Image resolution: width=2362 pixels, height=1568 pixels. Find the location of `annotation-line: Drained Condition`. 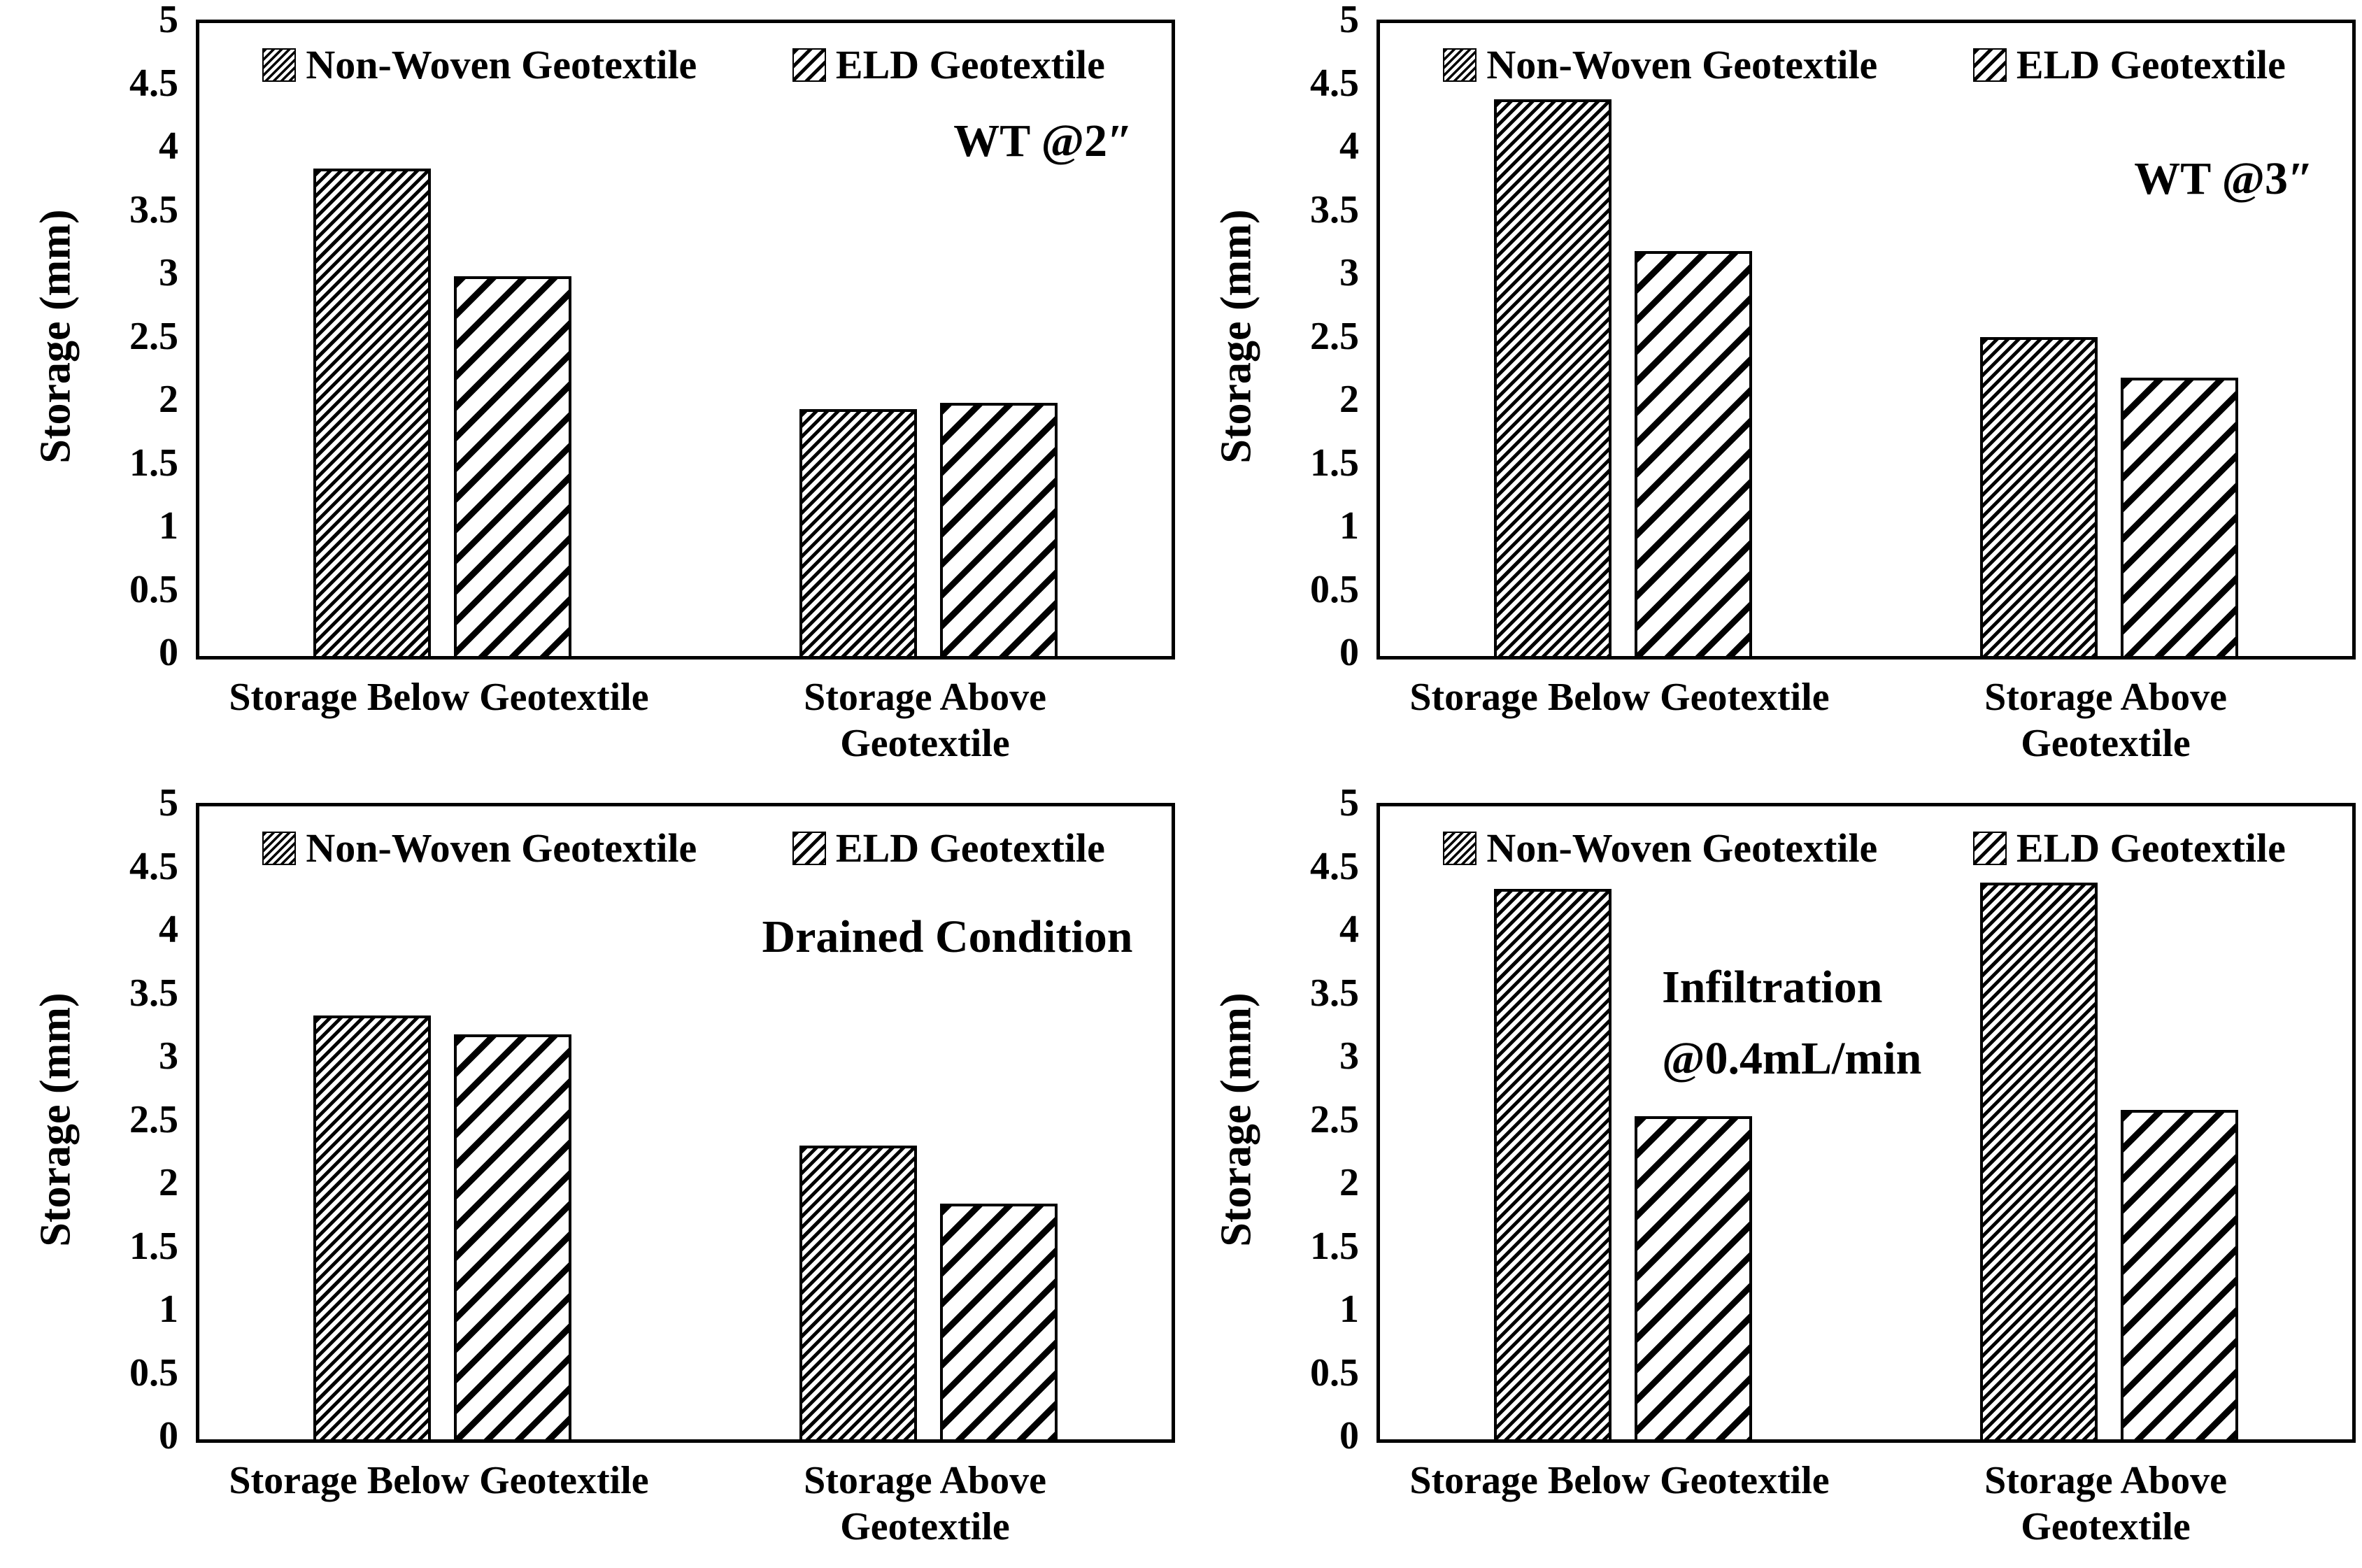

annotation-line: Drained Condition is located at coordinates (947, 936).